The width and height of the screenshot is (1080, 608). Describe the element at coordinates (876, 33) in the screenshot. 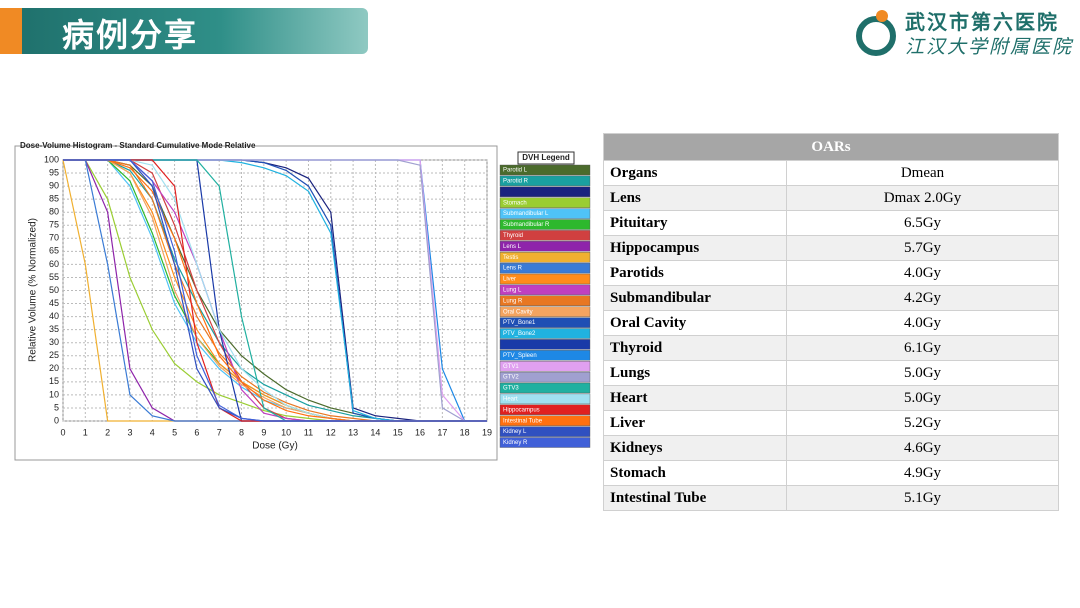

I see `logo-icon` at that location.